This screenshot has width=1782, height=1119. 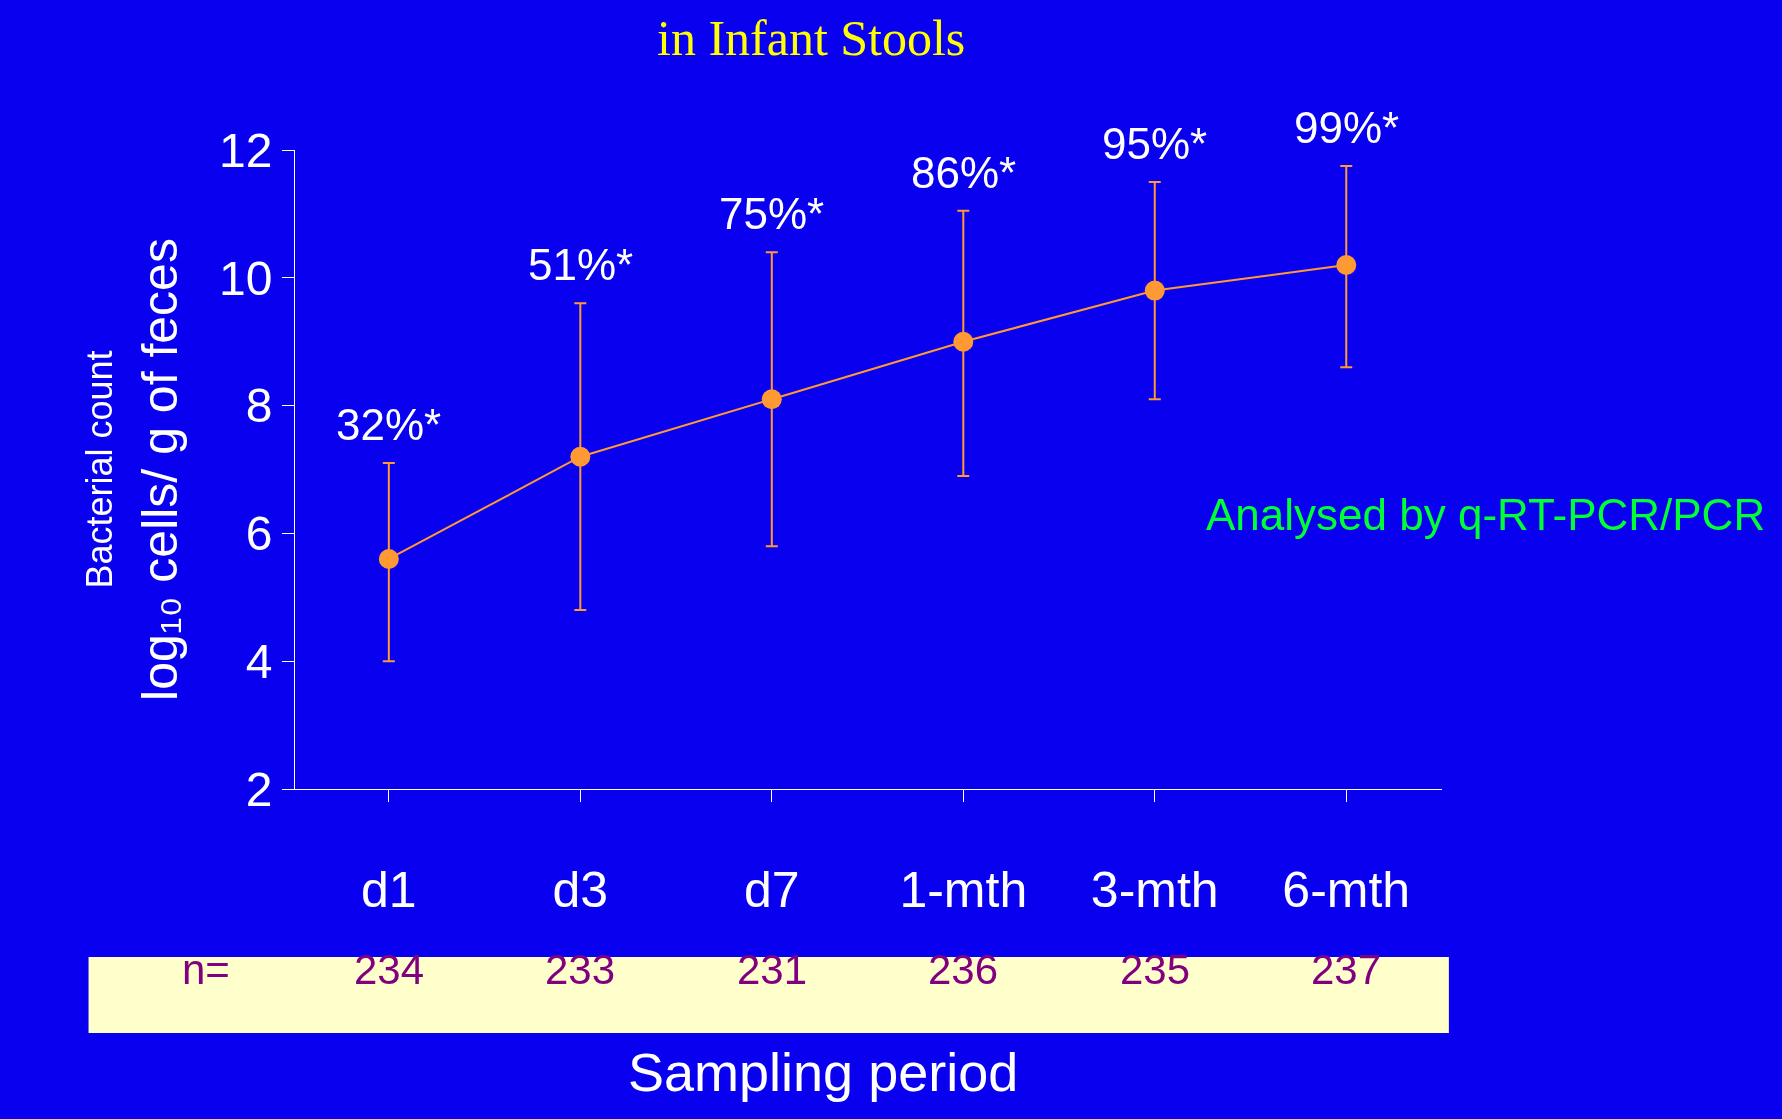 What do you see at coordinates (206, 969) in the screenshot?
I see `text: n=` at bounding box center [206, 969].